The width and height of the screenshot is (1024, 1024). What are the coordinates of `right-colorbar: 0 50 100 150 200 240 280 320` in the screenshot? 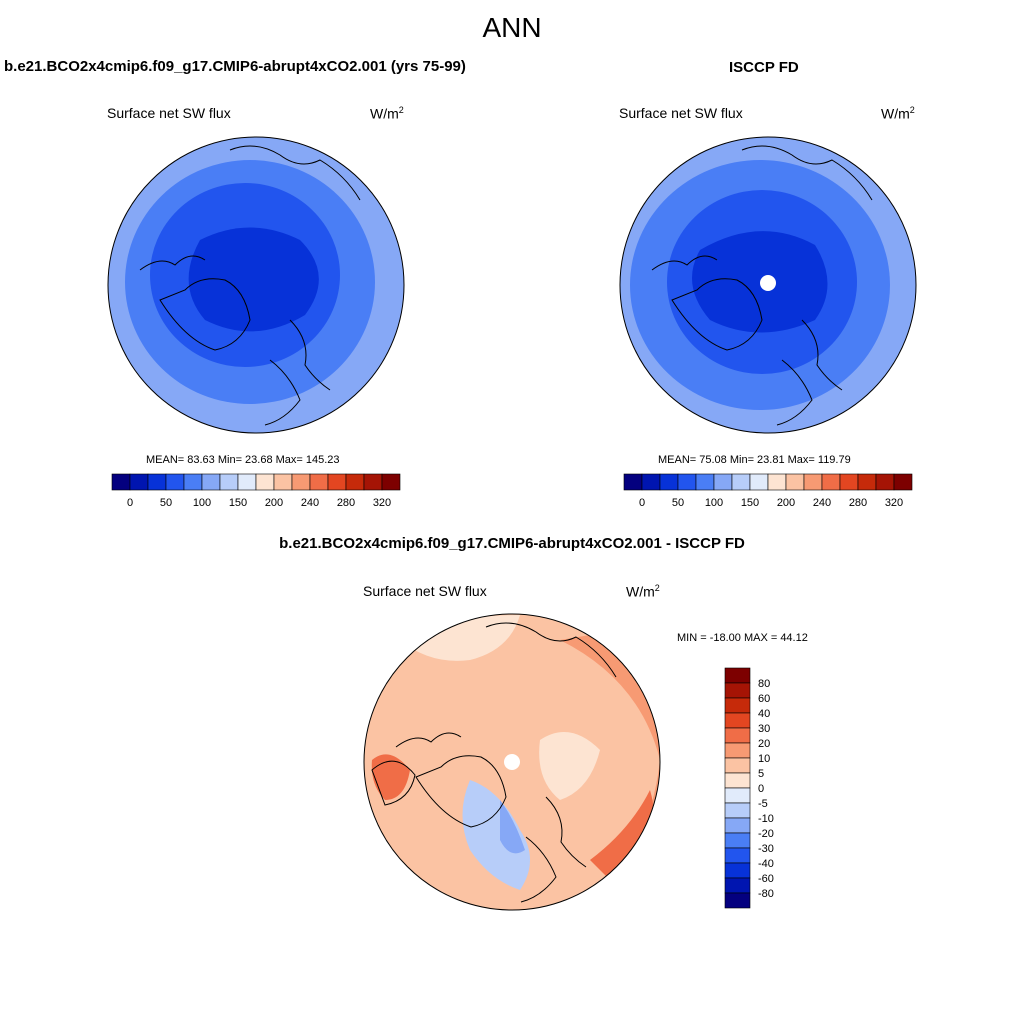 It's located at (768, 491).